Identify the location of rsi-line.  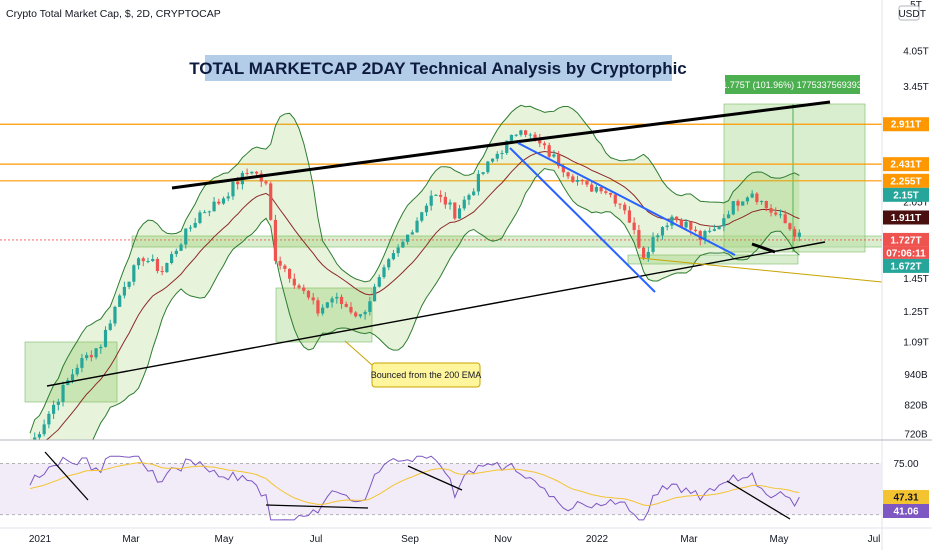
(414, 488).